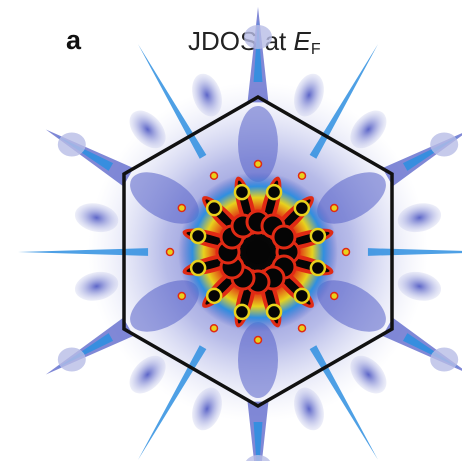 This screenshot has height=461, width=462. I want to click on center-spot, so click(258, 252).